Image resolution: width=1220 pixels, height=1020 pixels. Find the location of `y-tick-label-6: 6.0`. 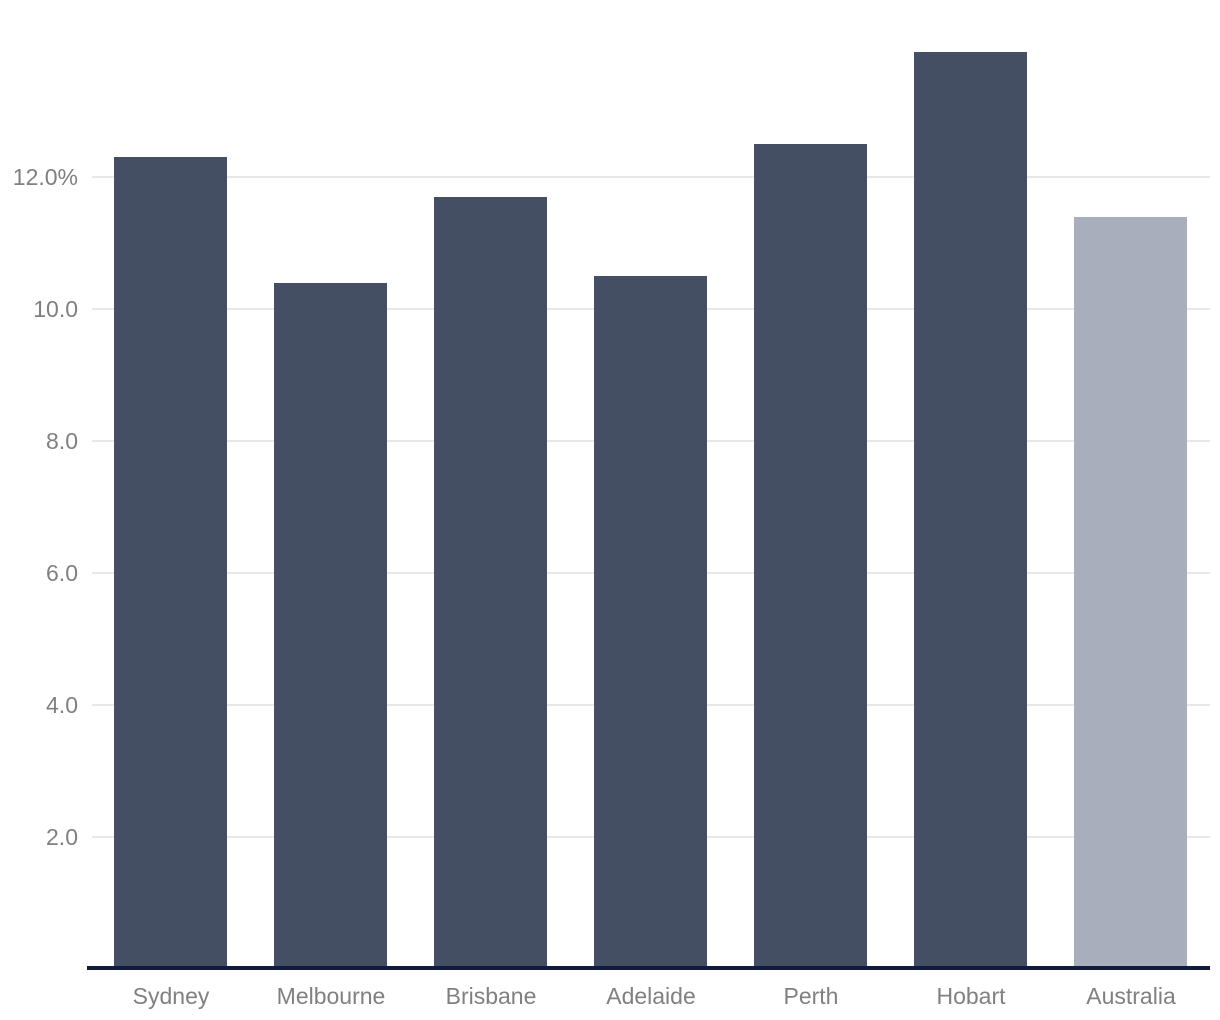

y-tick-label-6: 6.0 is located at coordinates (62, 573).